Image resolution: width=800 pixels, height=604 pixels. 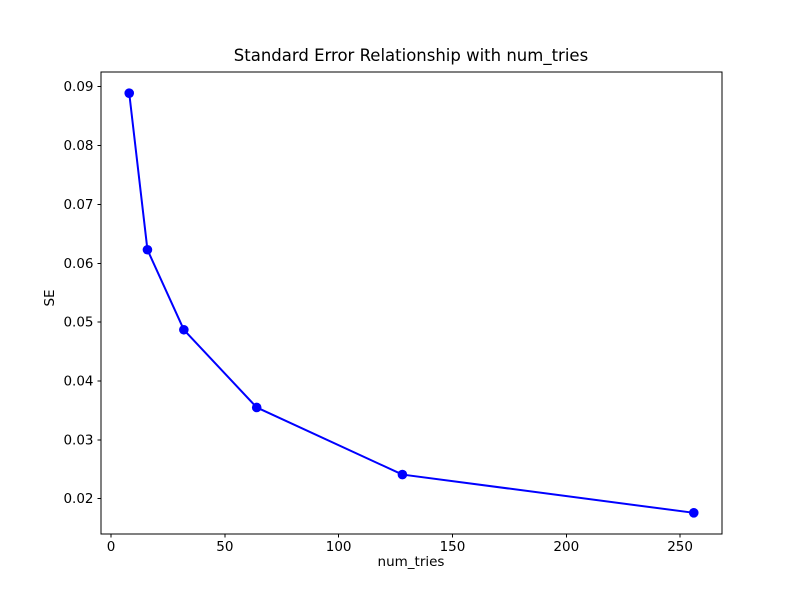 What do you see at coordinates (78, 499) in the screenshot?
I see `y-tick-label: 0.02` at bounding box center [78, 499].